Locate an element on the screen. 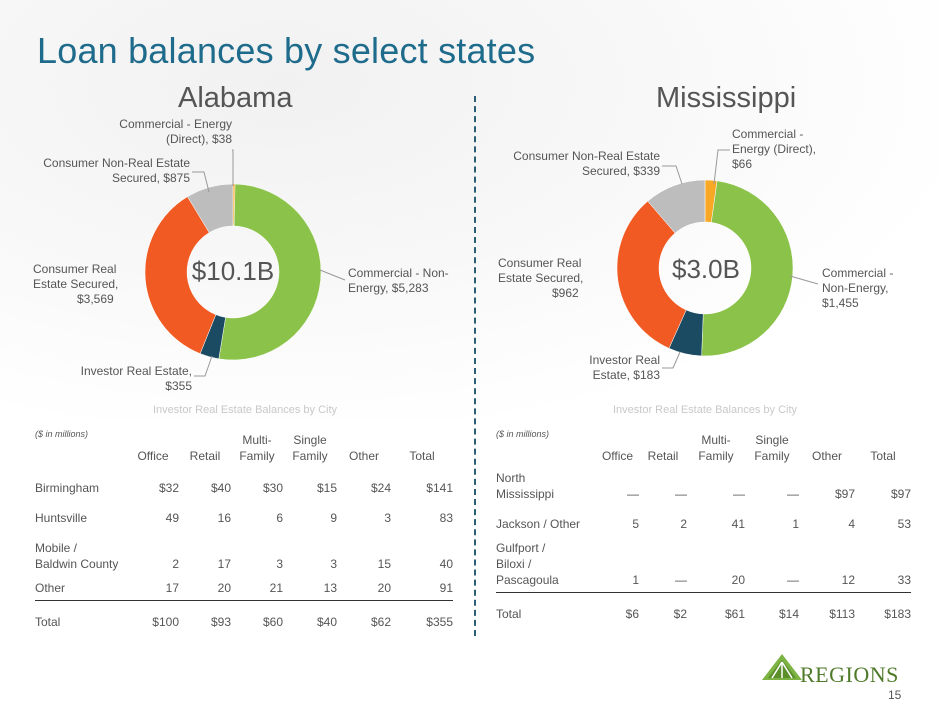  value-cell: 13 is located at coordinates (330, 587).